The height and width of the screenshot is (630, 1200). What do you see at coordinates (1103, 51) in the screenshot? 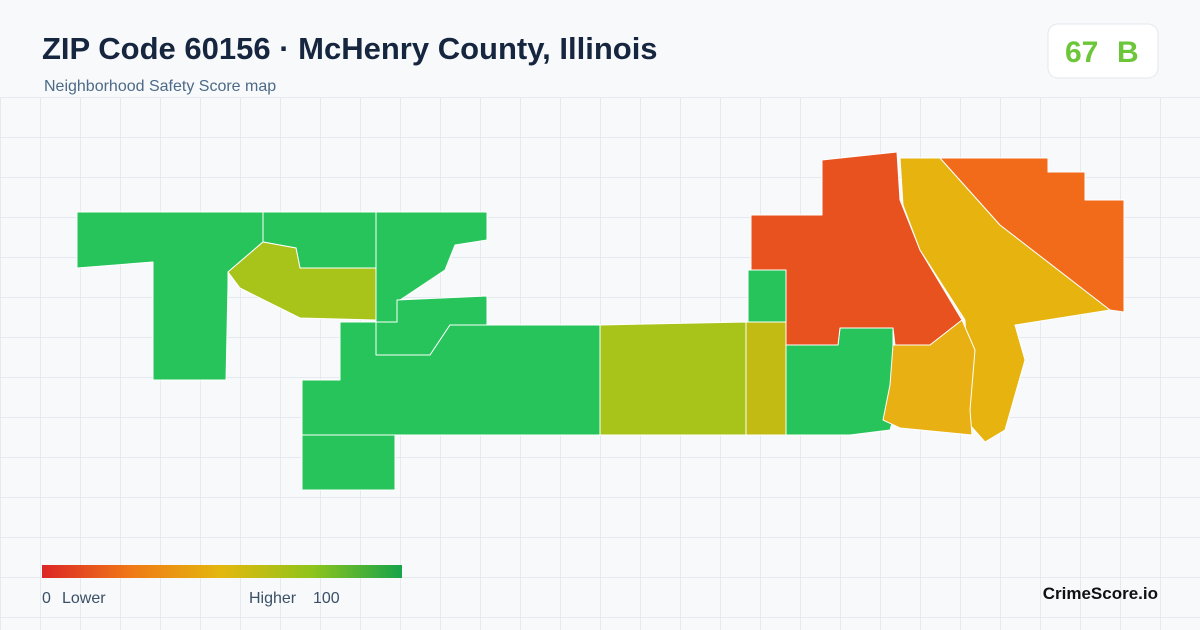
I see `score-badge` at bounding box center [1103, 51].